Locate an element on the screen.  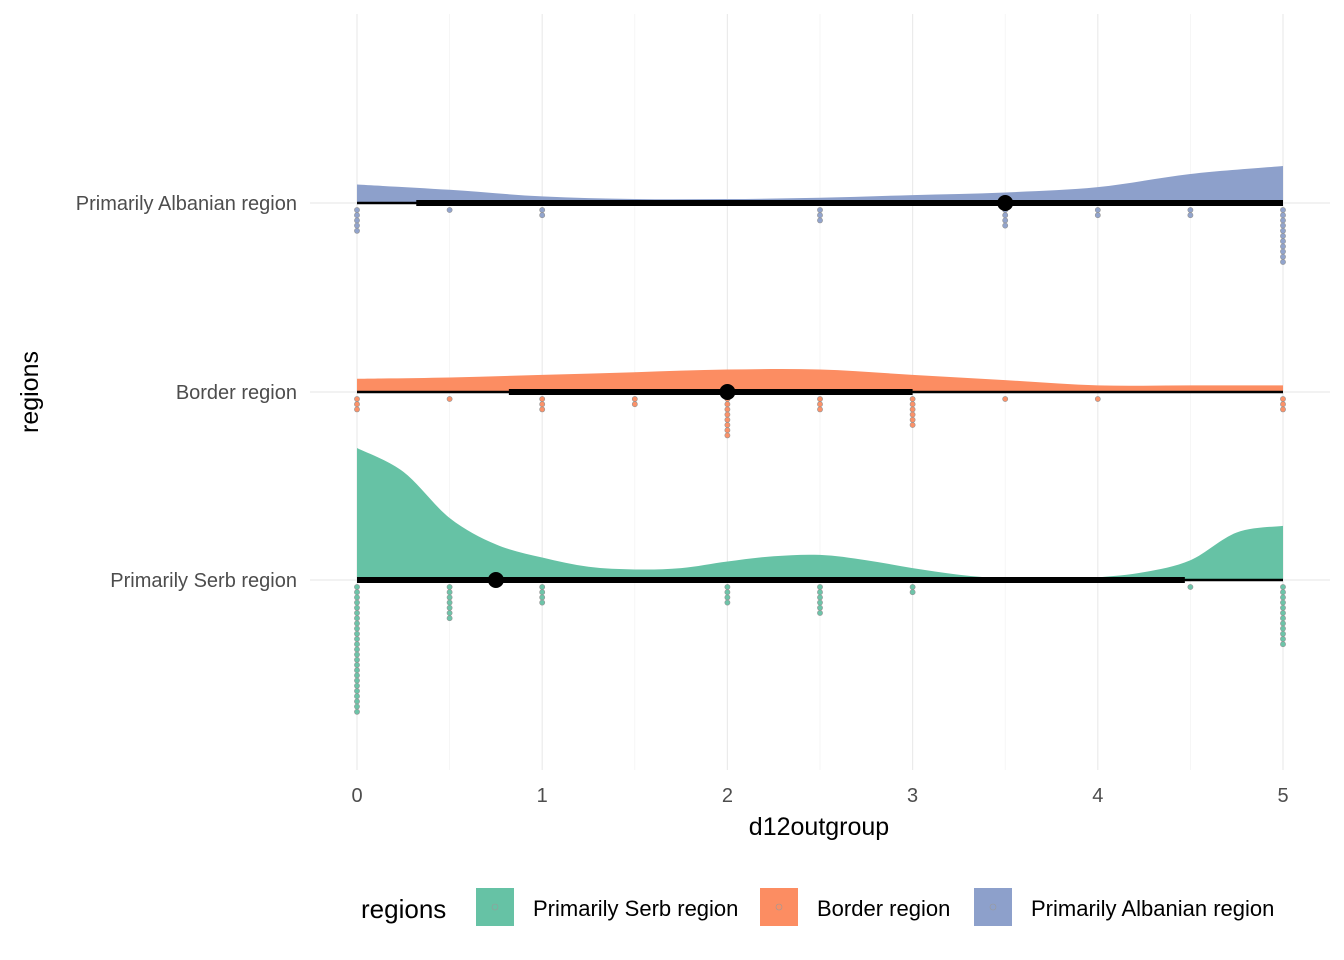
y-tick-label: Primarily Albanian region is located at coordinates (186, 204).